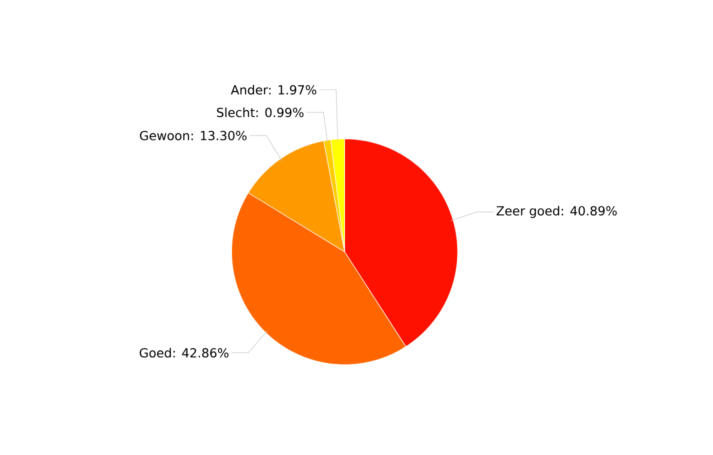 The height and width of the screenshot is (455, 713). Describe the element at coordinates (273, 89) in the screenshot. I see `slice-label: Ander: 1.97%` at that location.